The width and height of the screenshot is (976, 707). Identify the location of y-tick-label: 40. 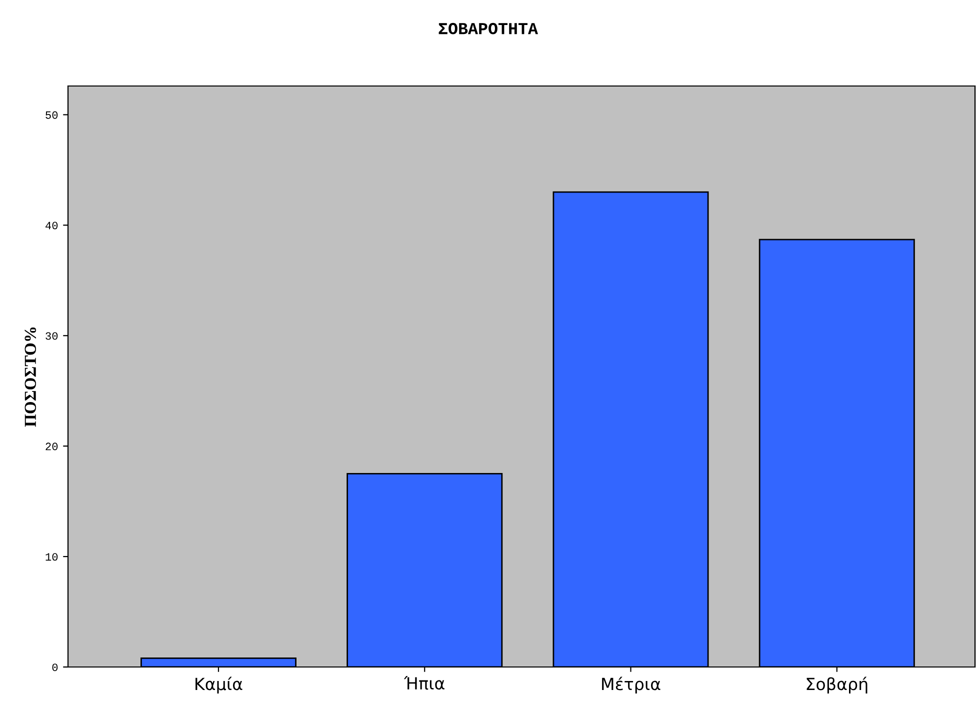
(52, 226).